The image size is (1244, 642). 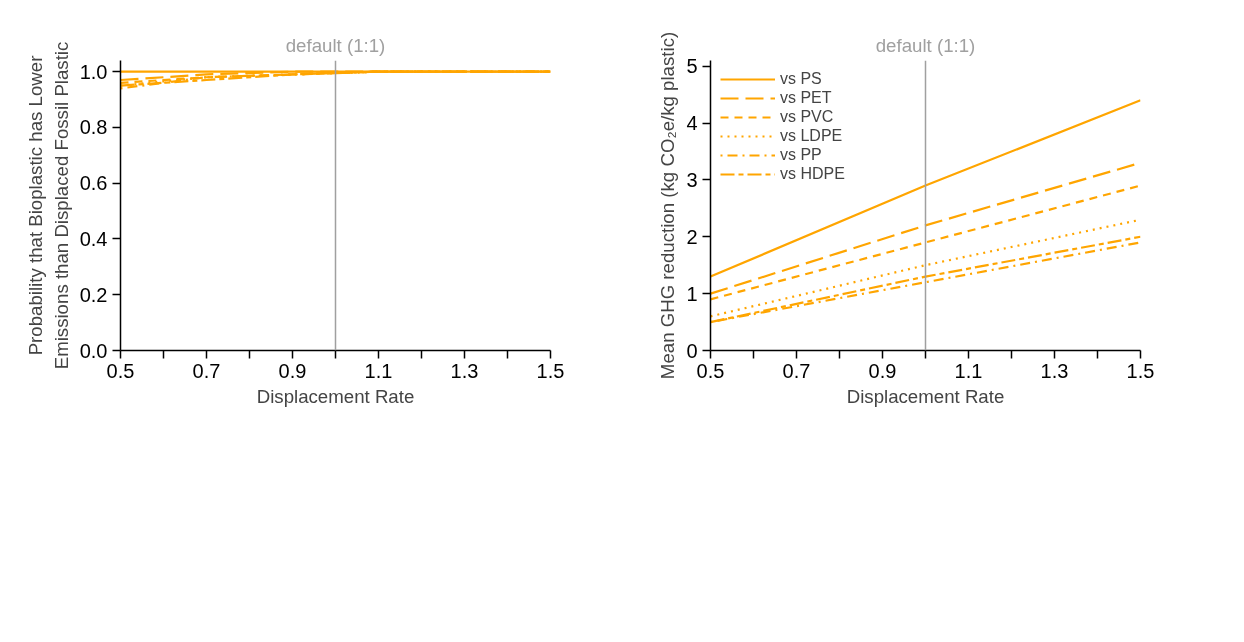 I want to click on y-axis-title: Mean GHG reduction (kg CO₂e/kg plastic), so click(x=668, y=205).